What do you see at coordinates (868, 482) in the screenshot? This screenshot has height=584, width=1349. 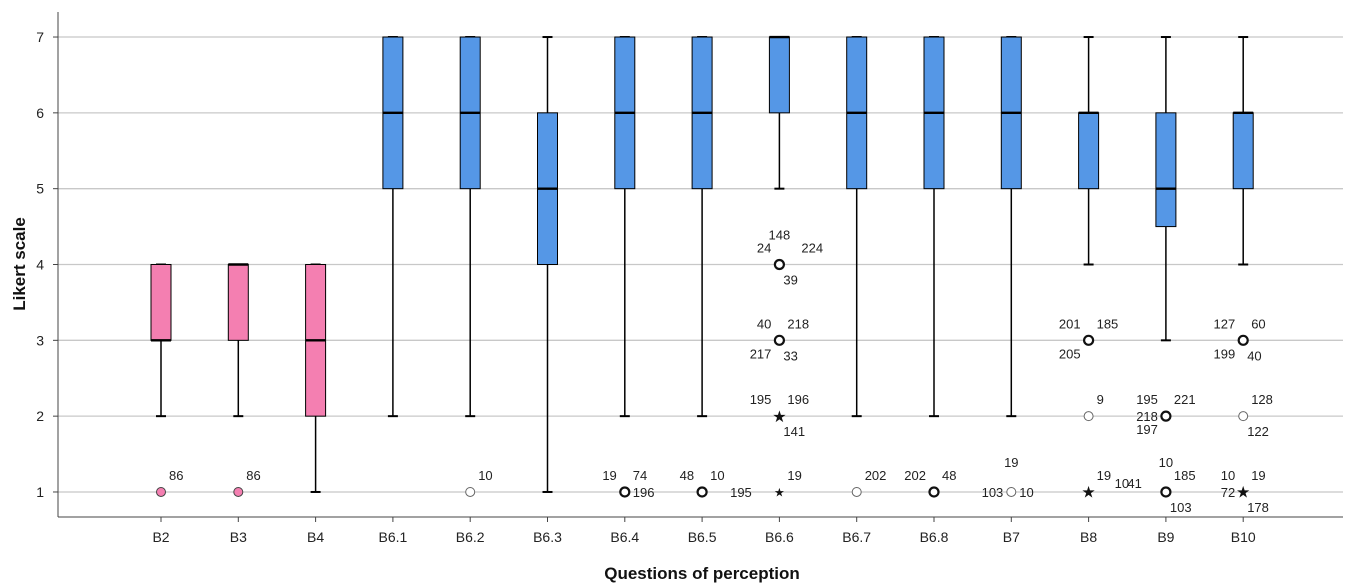 I see `outlier-B6.7-1: 202` at bounding box center [868, 482].